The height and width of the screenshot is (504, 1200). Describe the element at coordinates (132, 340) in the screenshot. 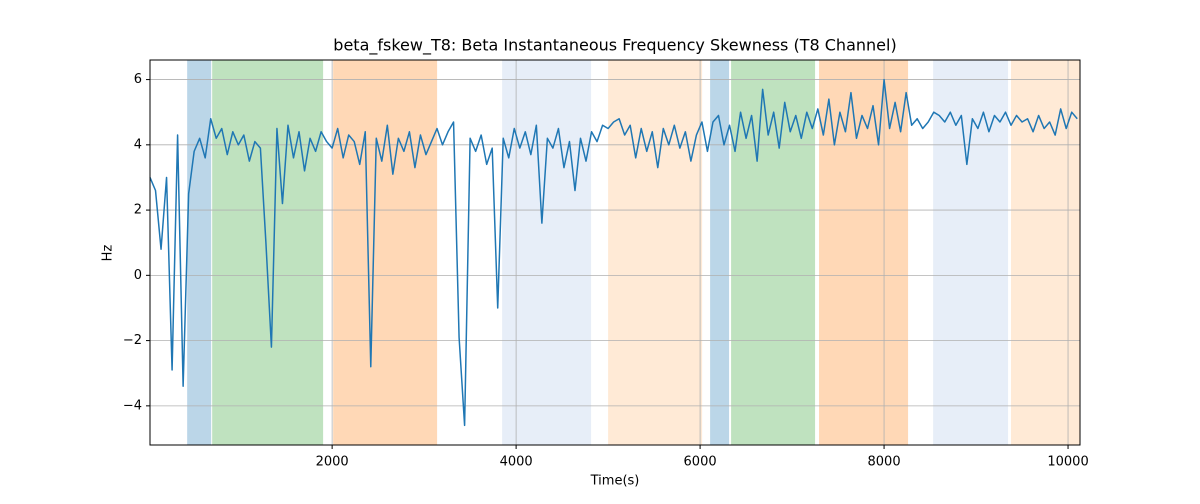

I see `y-tick-label: −2` at that location.